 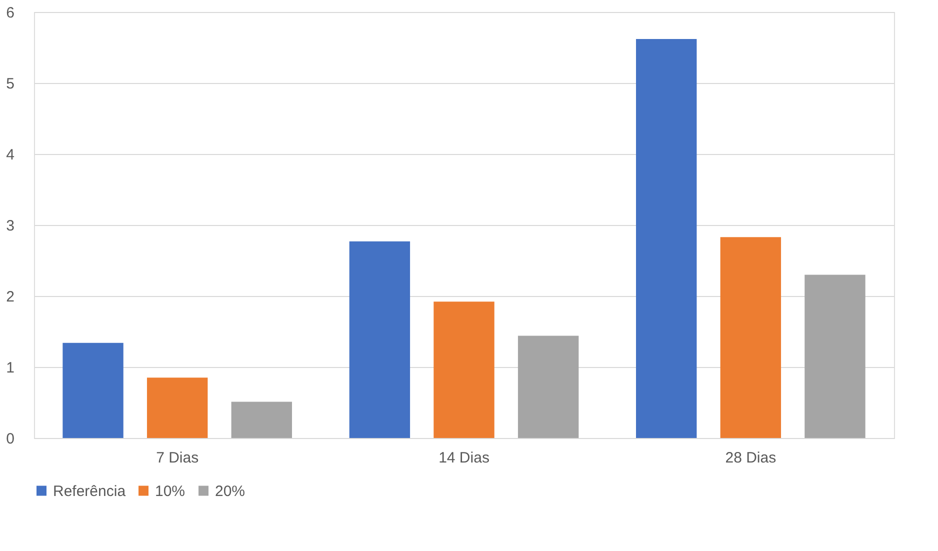 What do you see at coordinates (750, 458) in the screenshot?
I see `x-tick-label: 28 Dias` at bounding box center [750, 458].